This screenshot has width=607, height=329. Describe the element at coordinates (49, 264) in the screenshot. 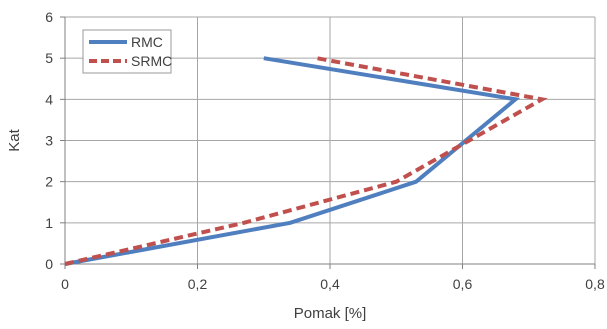

I see `y-tick-label: 0` at that location.